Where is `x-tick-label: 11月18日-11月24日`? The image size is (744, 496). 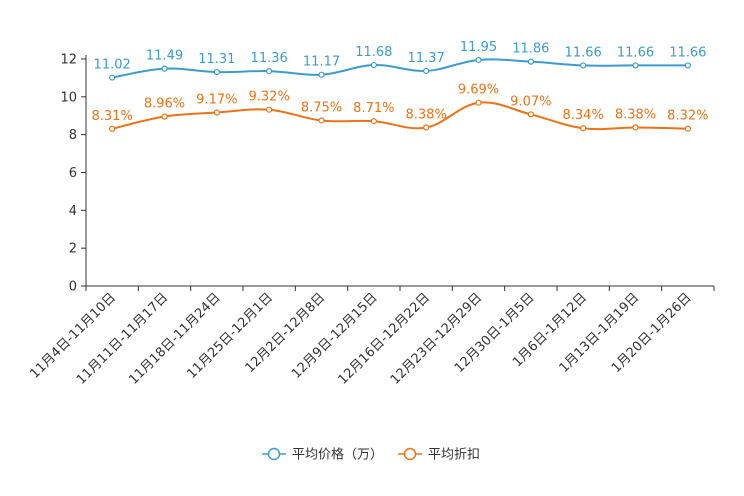
x-tick-label: 11月18日-11月24日 is located at coordinates (174, 338).